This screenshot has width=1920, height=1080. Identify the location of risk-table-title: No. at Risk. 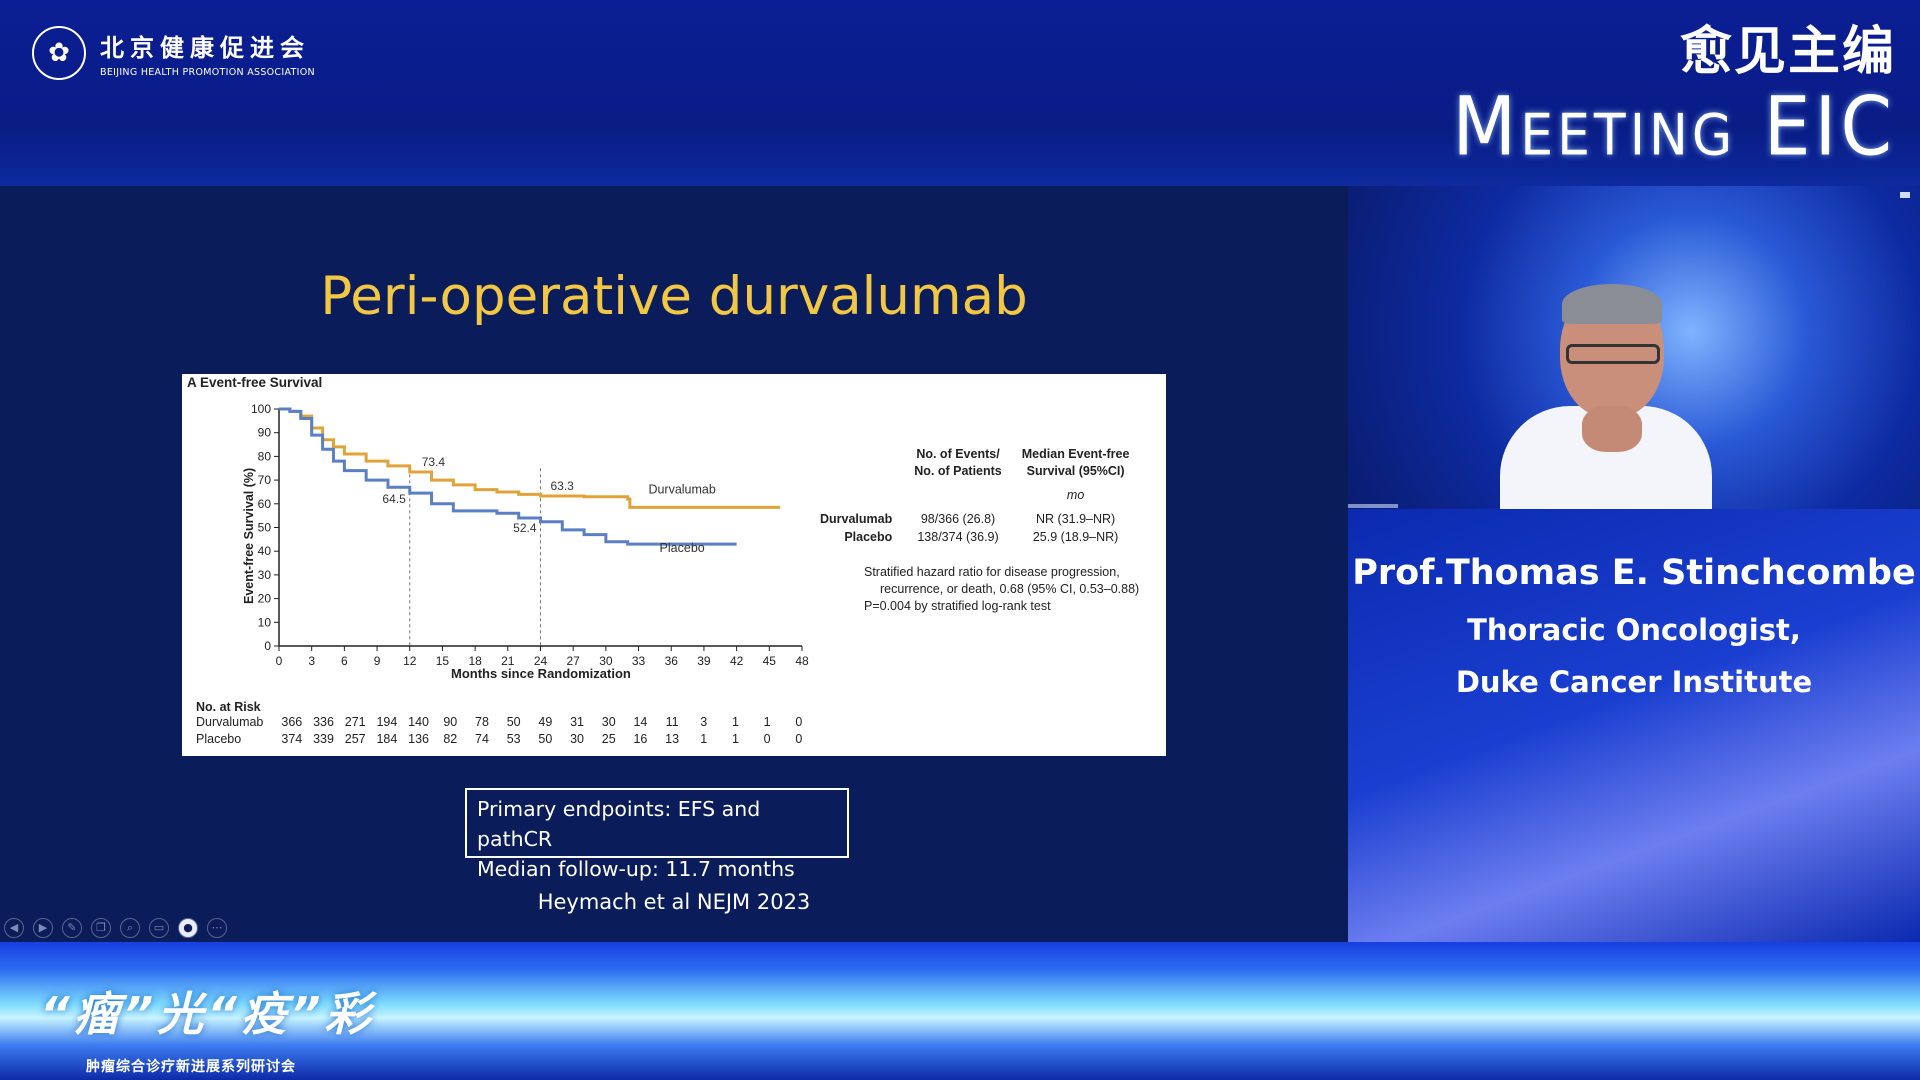
(228, 707).